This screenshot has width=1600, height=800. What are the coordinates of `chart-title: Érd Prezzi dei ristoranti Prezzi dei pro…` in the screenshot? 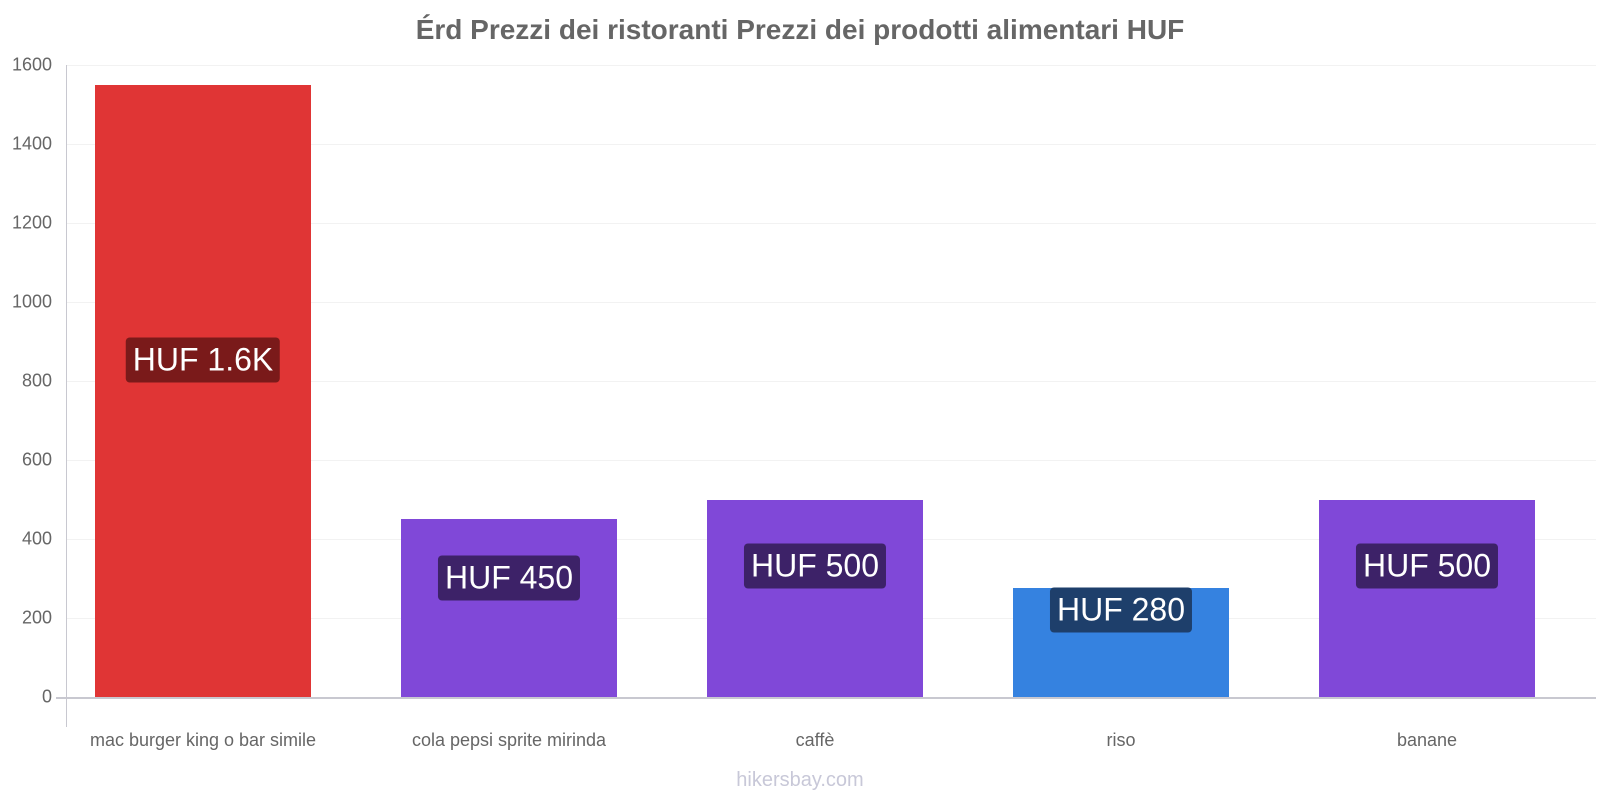 It's located at (800, 29).